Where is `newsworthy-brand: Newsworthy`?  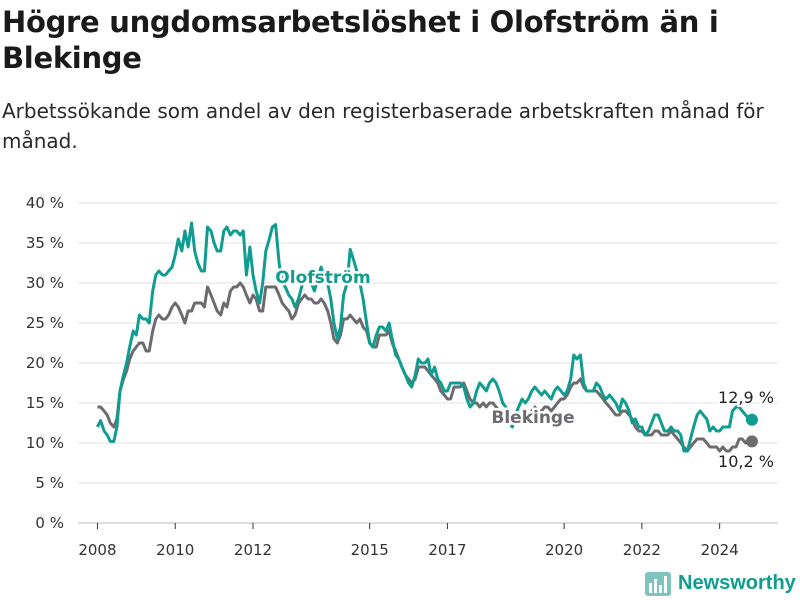
newsworthy-brand: Newsworthy is located at coordinates (720, 583).